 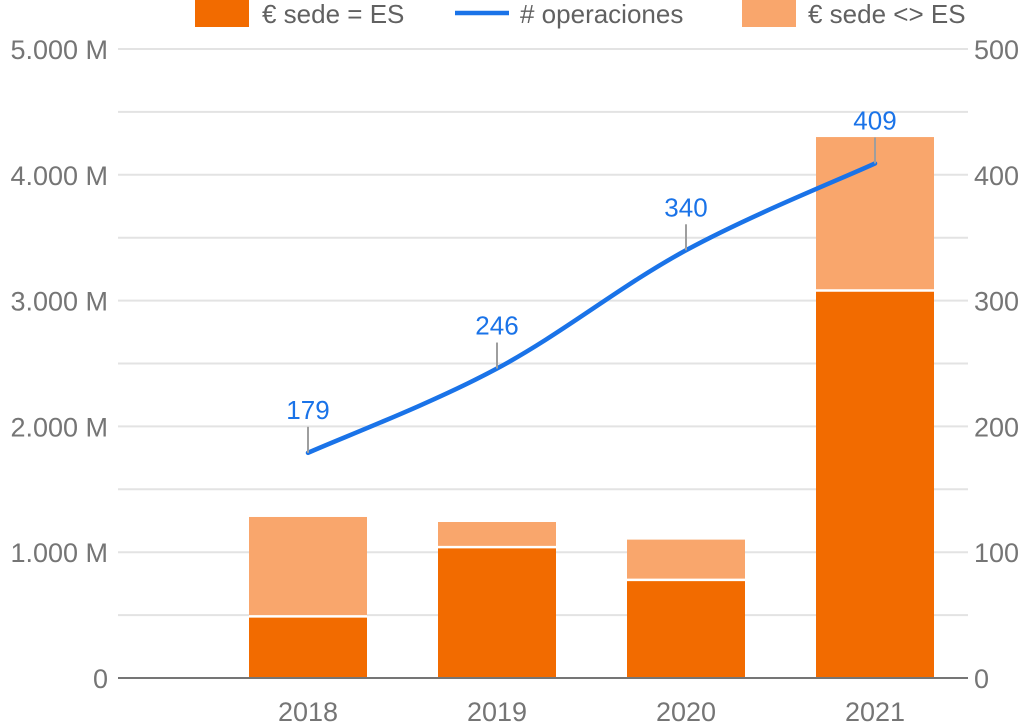 I want to click on right-tick-label: 0, so click(x=981, y=679).